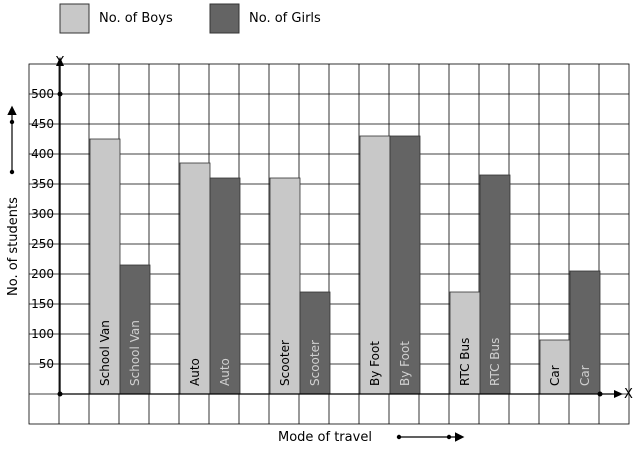  I want to click on y-tick-label: 50, so click(46, 364).